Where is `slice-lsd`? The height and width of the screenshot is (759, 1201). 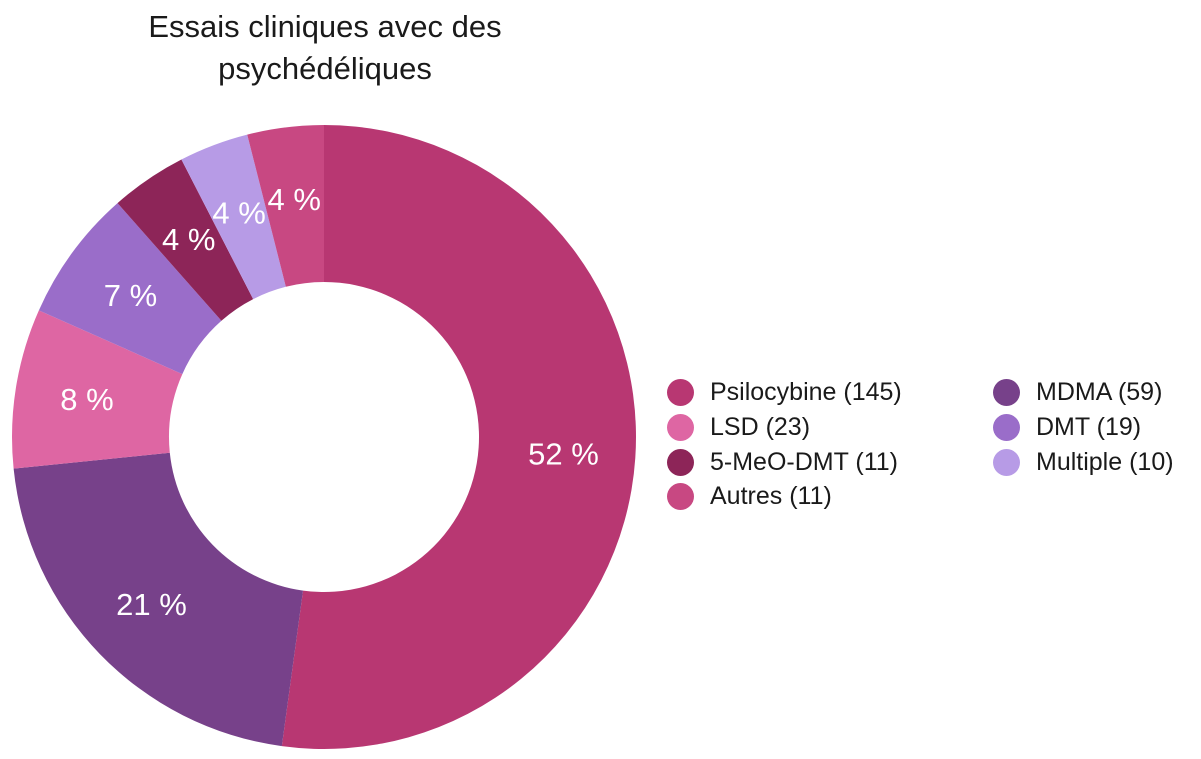 slice-lsd is located at coordinates (97, 389).